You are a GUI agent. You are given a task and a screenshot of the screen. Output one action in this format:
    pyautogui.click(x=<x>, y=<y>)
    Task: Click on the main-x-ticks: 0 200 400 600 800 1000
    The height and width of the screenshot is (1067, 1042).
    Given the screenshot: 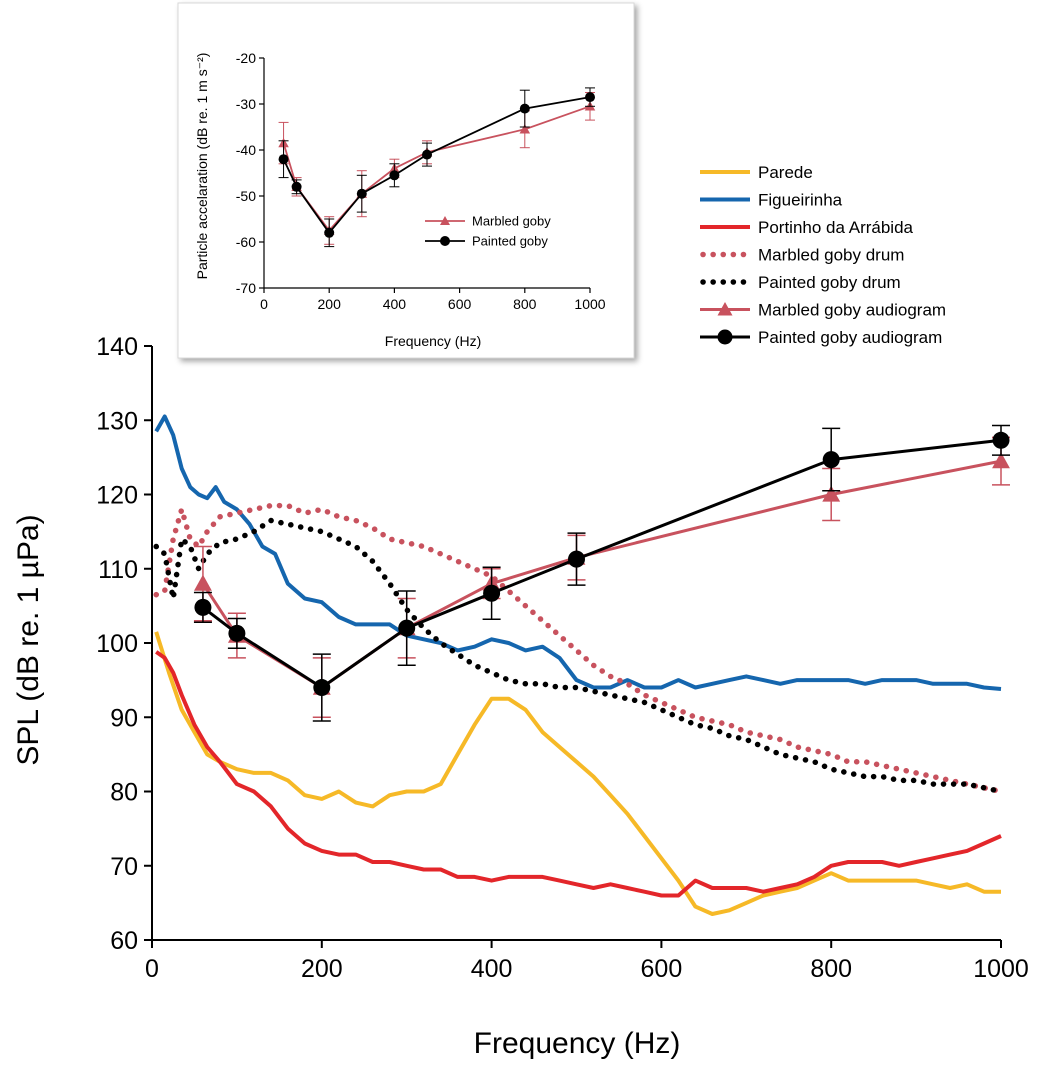 What is the action you would take?
    pyautogui.click(x=587, y=961)
    